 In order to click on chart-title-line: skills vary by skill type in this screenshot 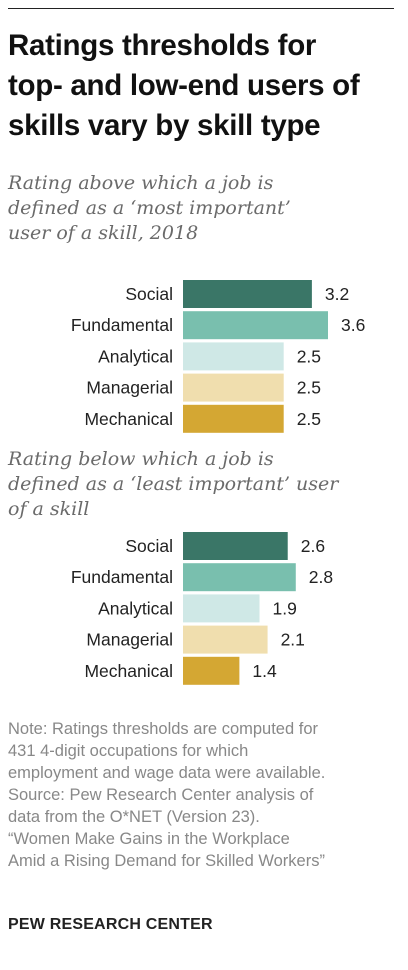, I will do `click(164, 125)`.